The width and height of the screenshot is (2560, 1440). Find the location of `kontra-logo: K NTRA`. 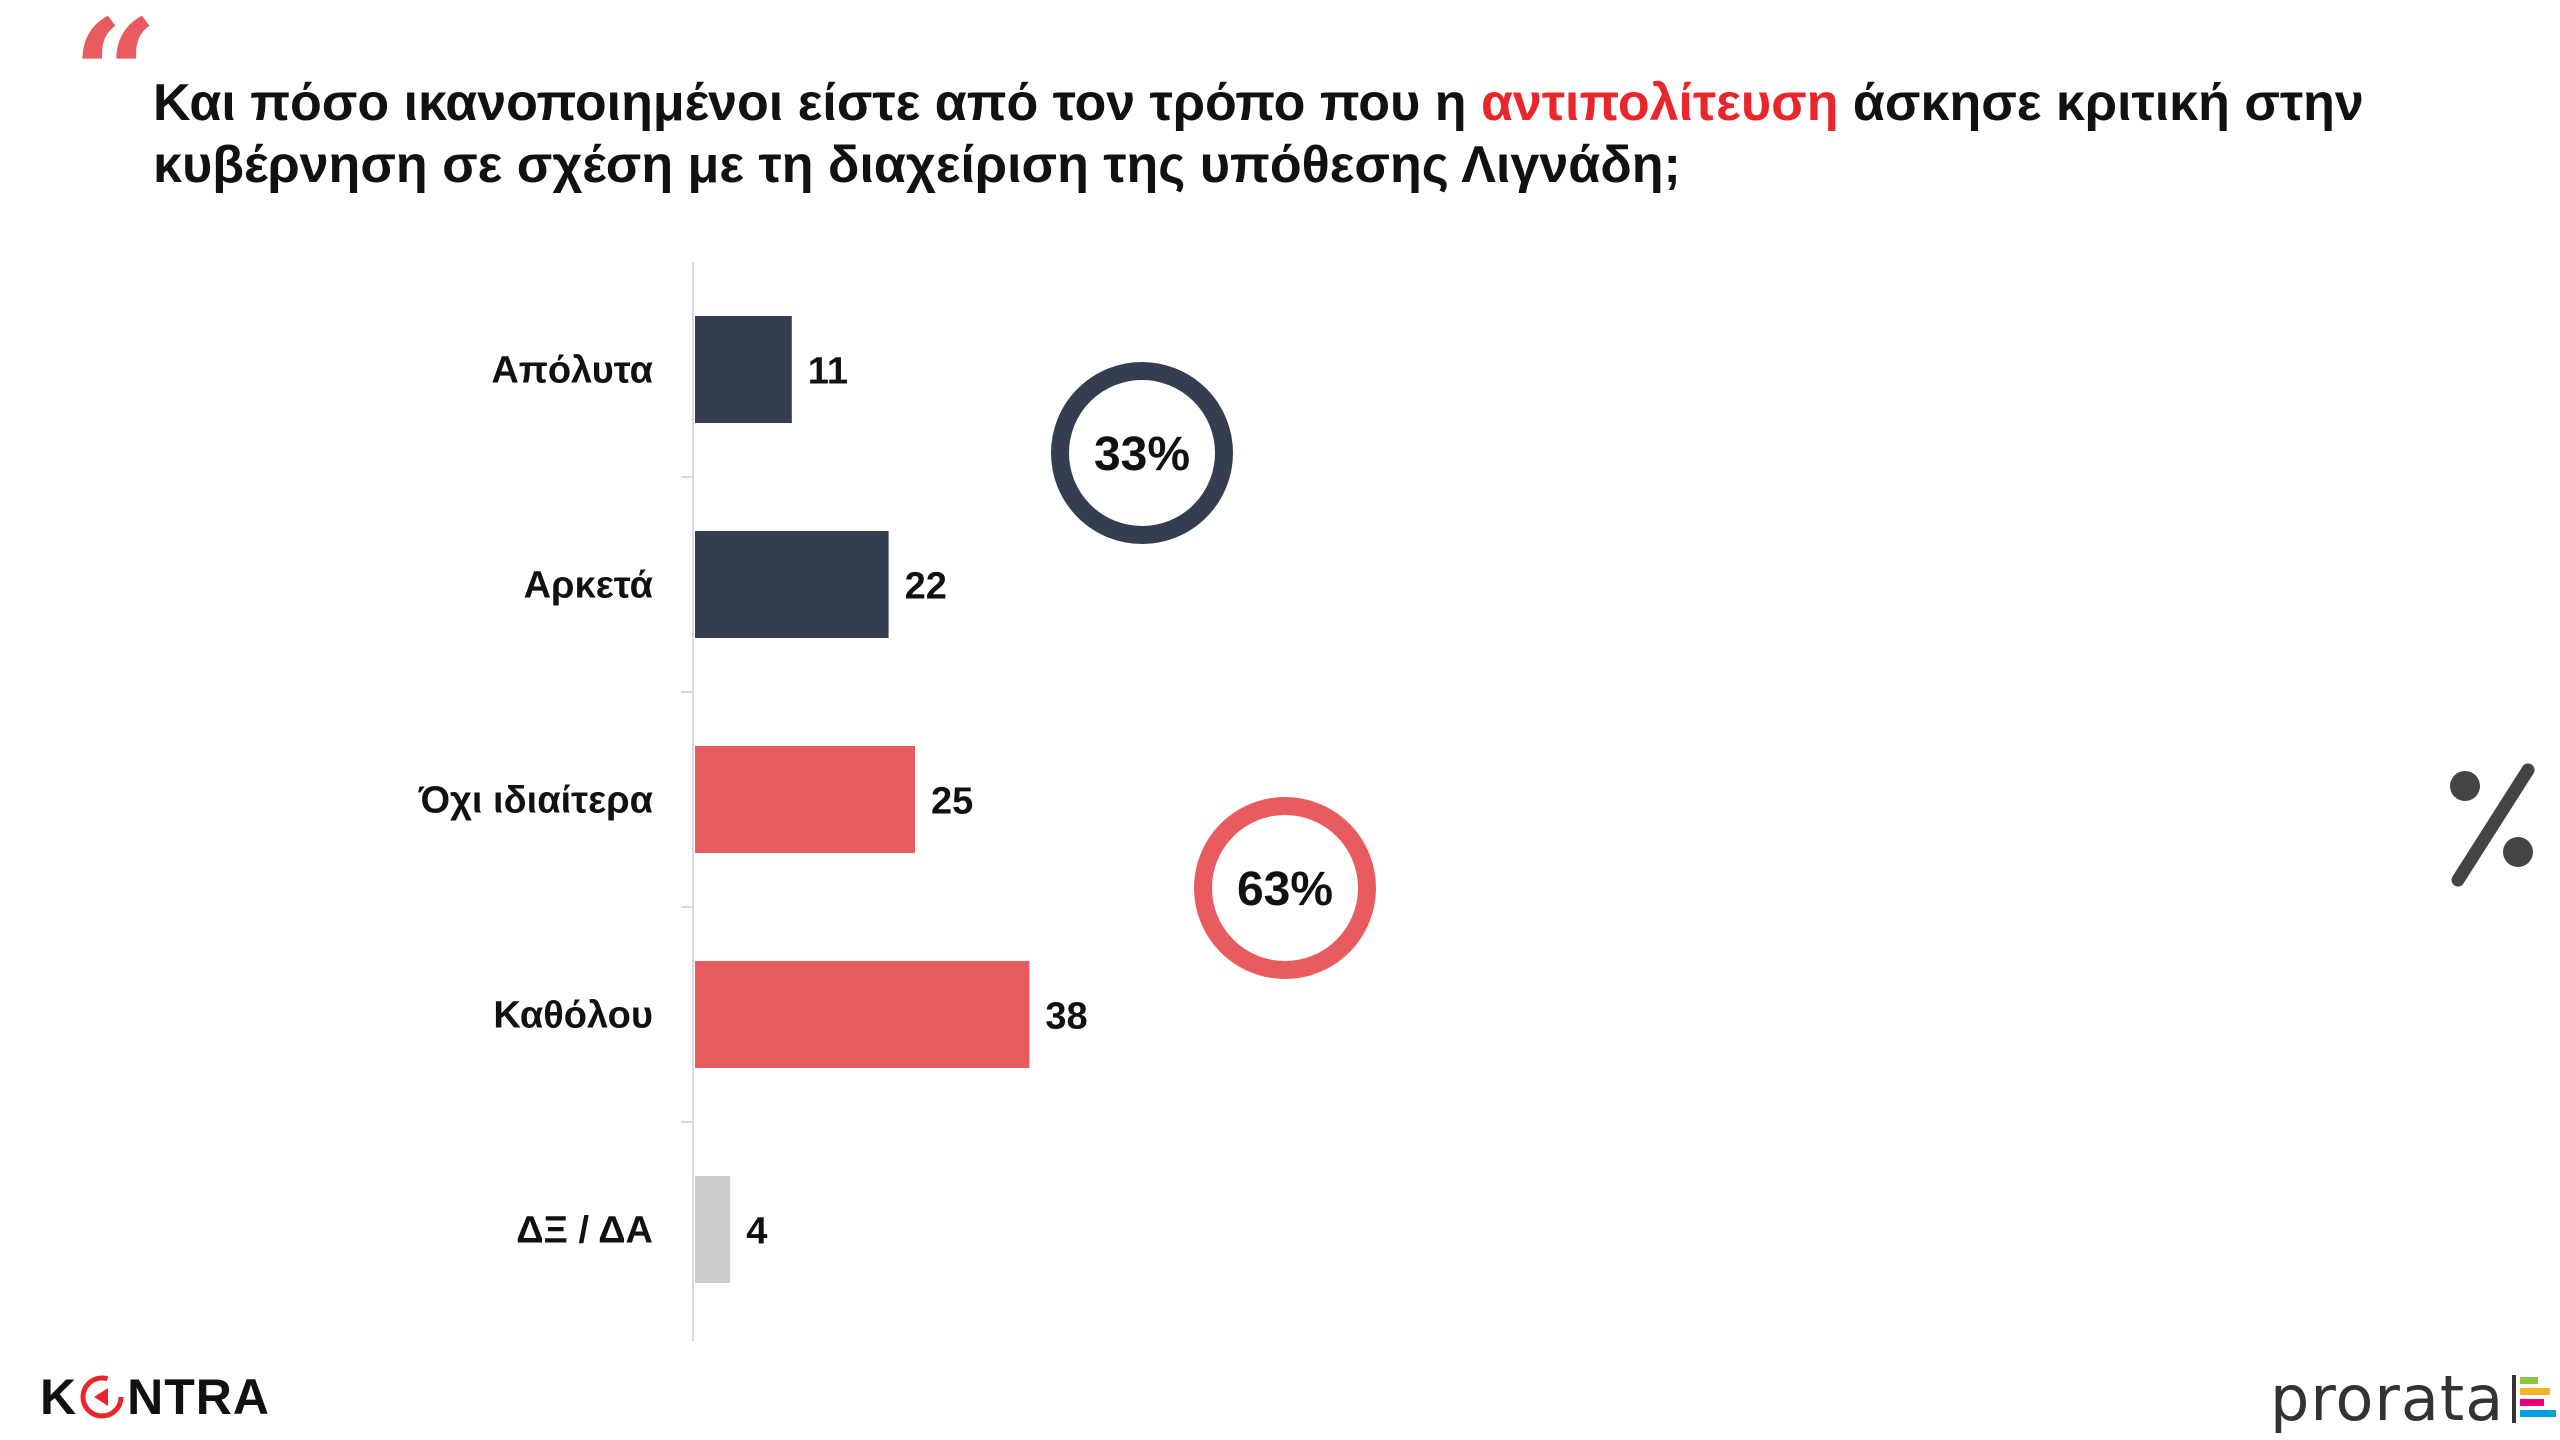

kontra-logo: K NTRA is located at coordinates (155, 1397).